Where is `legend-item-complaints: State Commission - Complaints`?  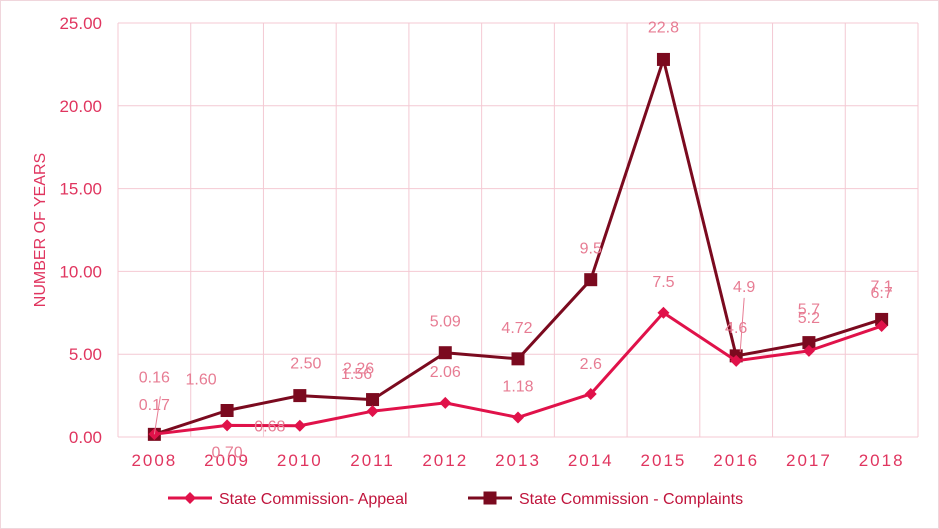
legend-item-complaints: State Commission - Complaints is located at coordinates (605, 499).